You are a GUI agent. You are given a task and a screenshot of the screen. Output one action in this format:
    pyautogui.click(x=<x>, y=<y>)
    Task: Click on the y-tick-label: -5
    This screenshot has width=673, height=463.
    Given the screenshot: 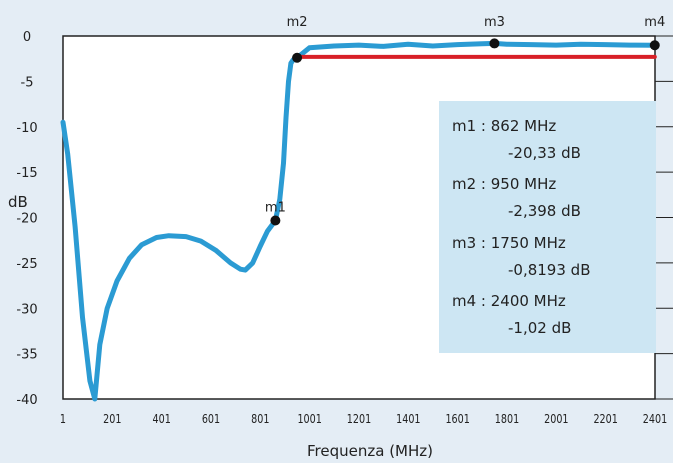 What is the action you would take?
    pyautogui.click(x=27, y=82)
    